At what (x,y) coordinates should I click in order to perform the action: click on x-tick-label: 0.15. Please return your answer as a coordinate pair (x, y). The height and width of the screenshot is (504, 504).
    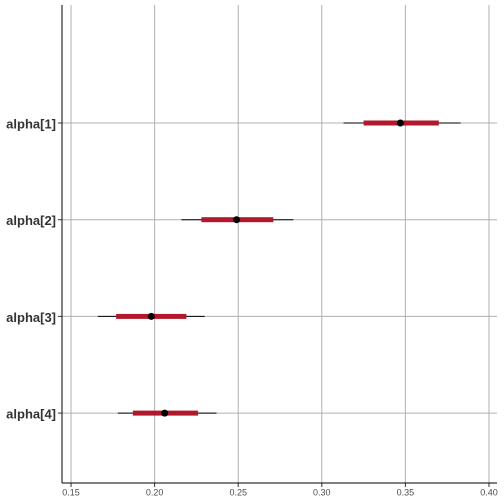
    Looking at the image, I should click on (71, 492).